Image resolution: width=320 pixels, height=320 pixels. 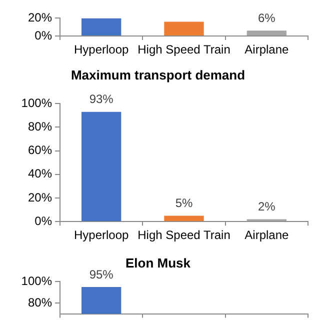 I want to click on data-label: 93%, so click(x=101, y=99).